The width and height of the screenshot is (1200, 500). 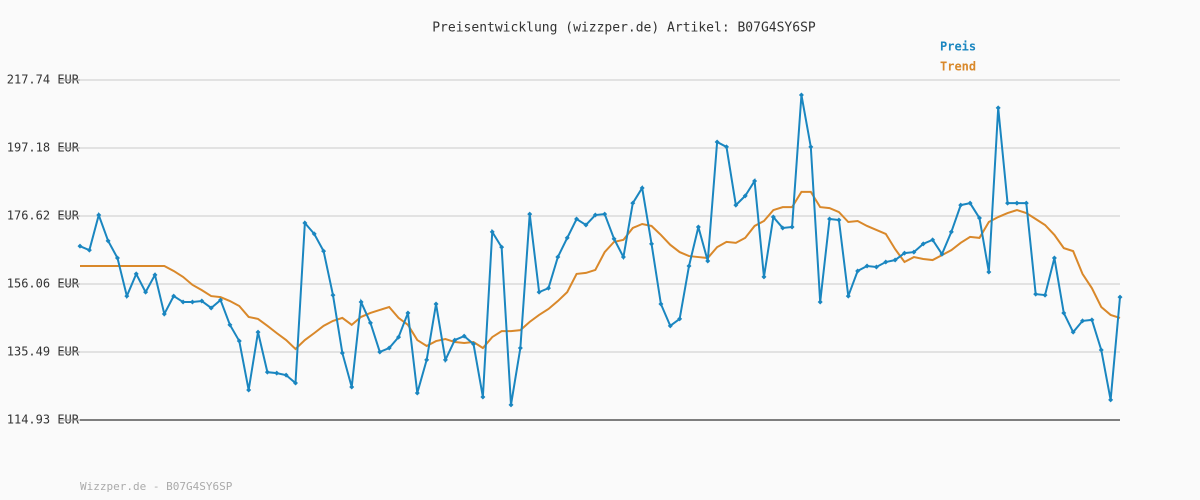 What do you see at coordinates (958, 67) in the screenshot?
I see `legend-label: Trend` at bounding box center [958, 67].